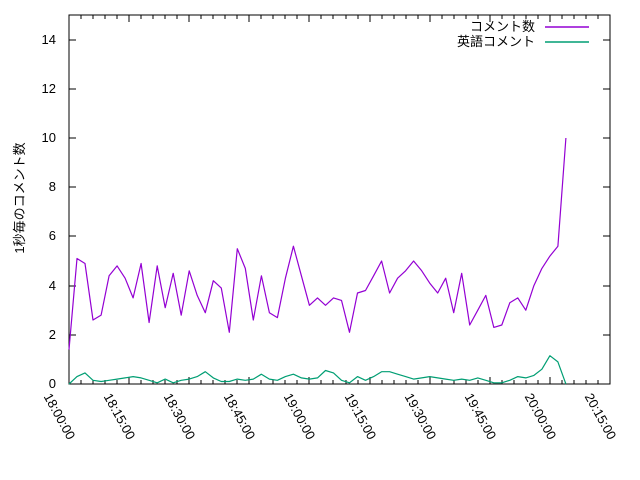  I want to click on y-tick-label: 2, so click(52, 334).